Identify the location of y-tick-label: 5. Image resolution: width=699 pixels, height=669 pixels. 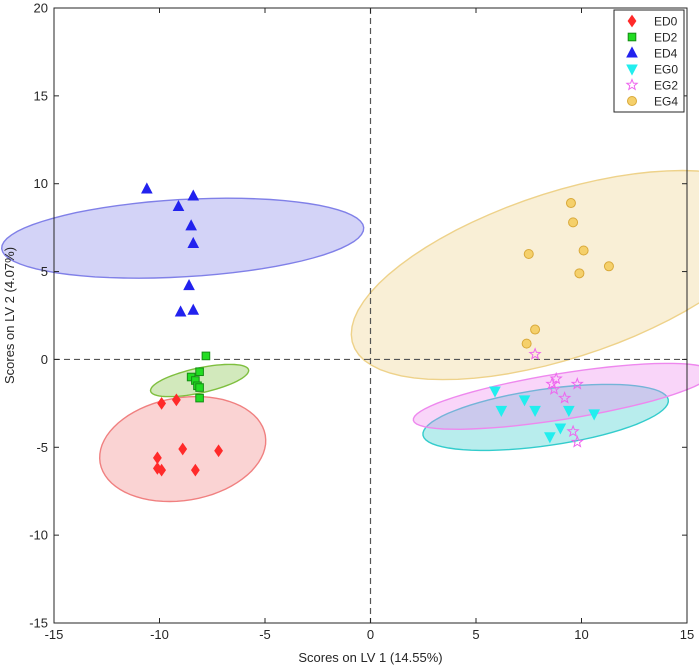
(44, 271).